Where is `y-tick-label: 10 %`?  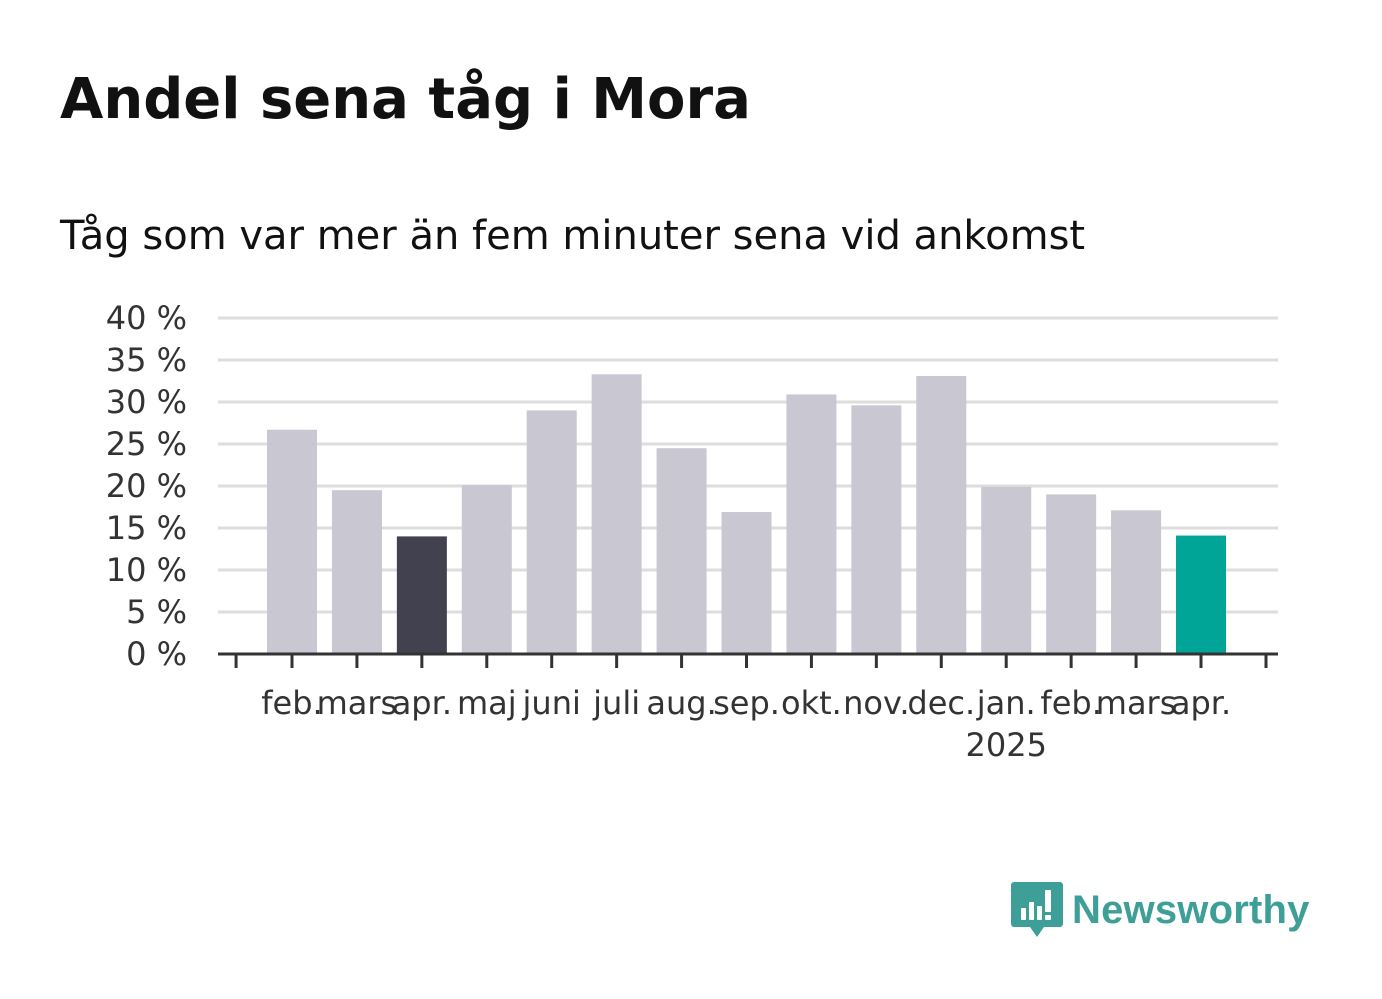
y-tick-label: 10 % is located at coordinates (146, 570).